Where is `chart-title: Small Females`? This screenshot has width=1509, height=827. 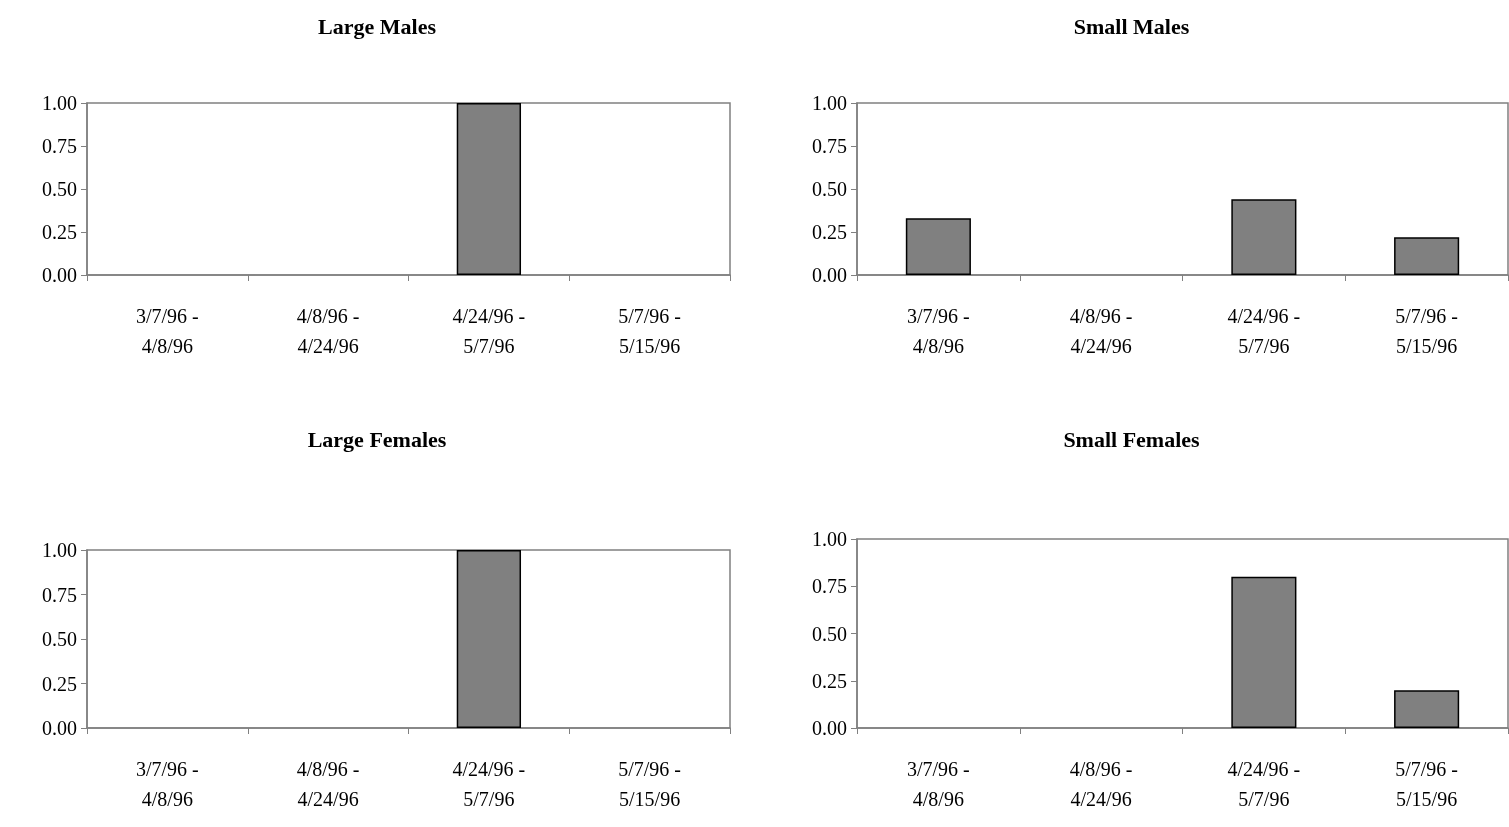
chart-title: Small Females is located at coordinates (1132, 439).